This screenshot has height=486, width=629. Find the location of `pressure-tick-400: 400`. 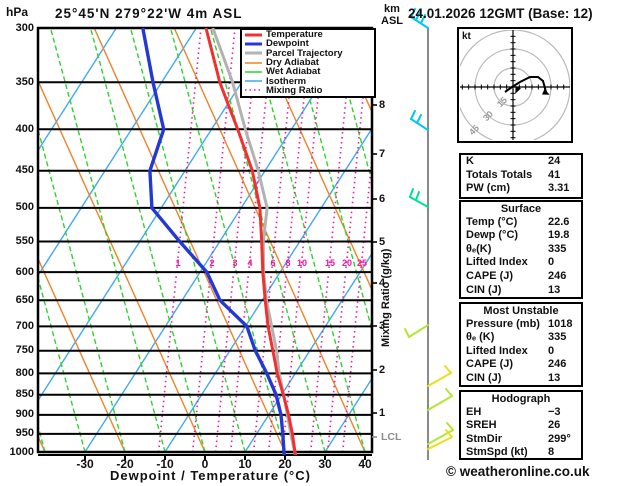

pressure-tick-400: 400 is located at coordinates (24, 128).